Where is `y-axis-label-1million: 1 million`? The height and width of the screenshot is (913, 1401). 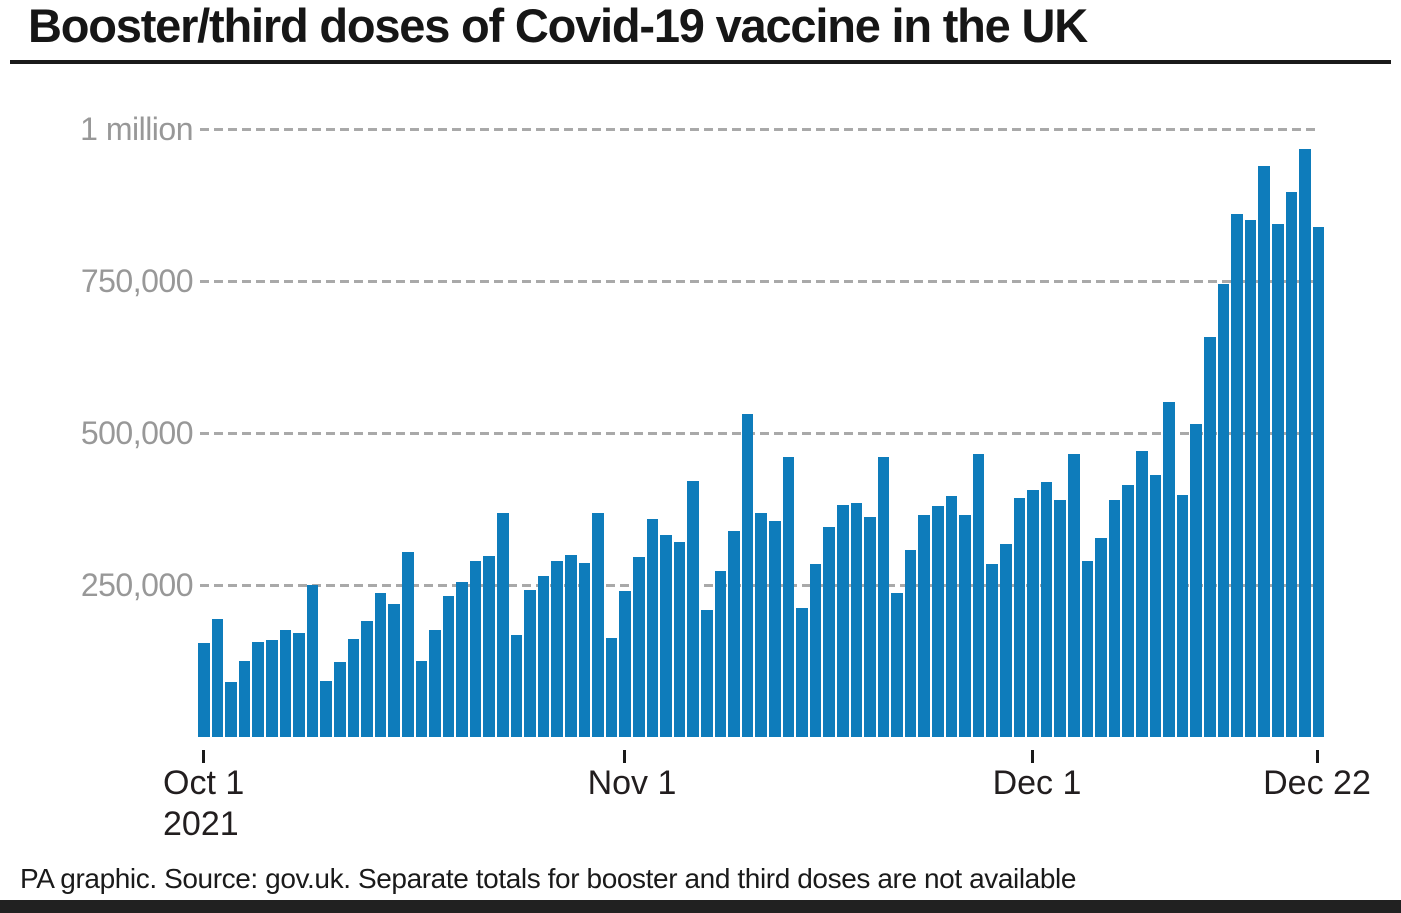
y-axis-label-1million: 1 million is located at coordinates (136, 129).